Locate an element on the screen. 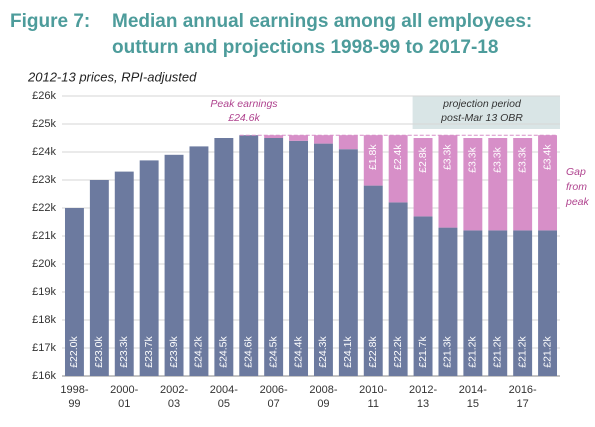 The height and width of the screenshot is (427, 595). value-label: £23.9k is located at coordinates (174, 351).